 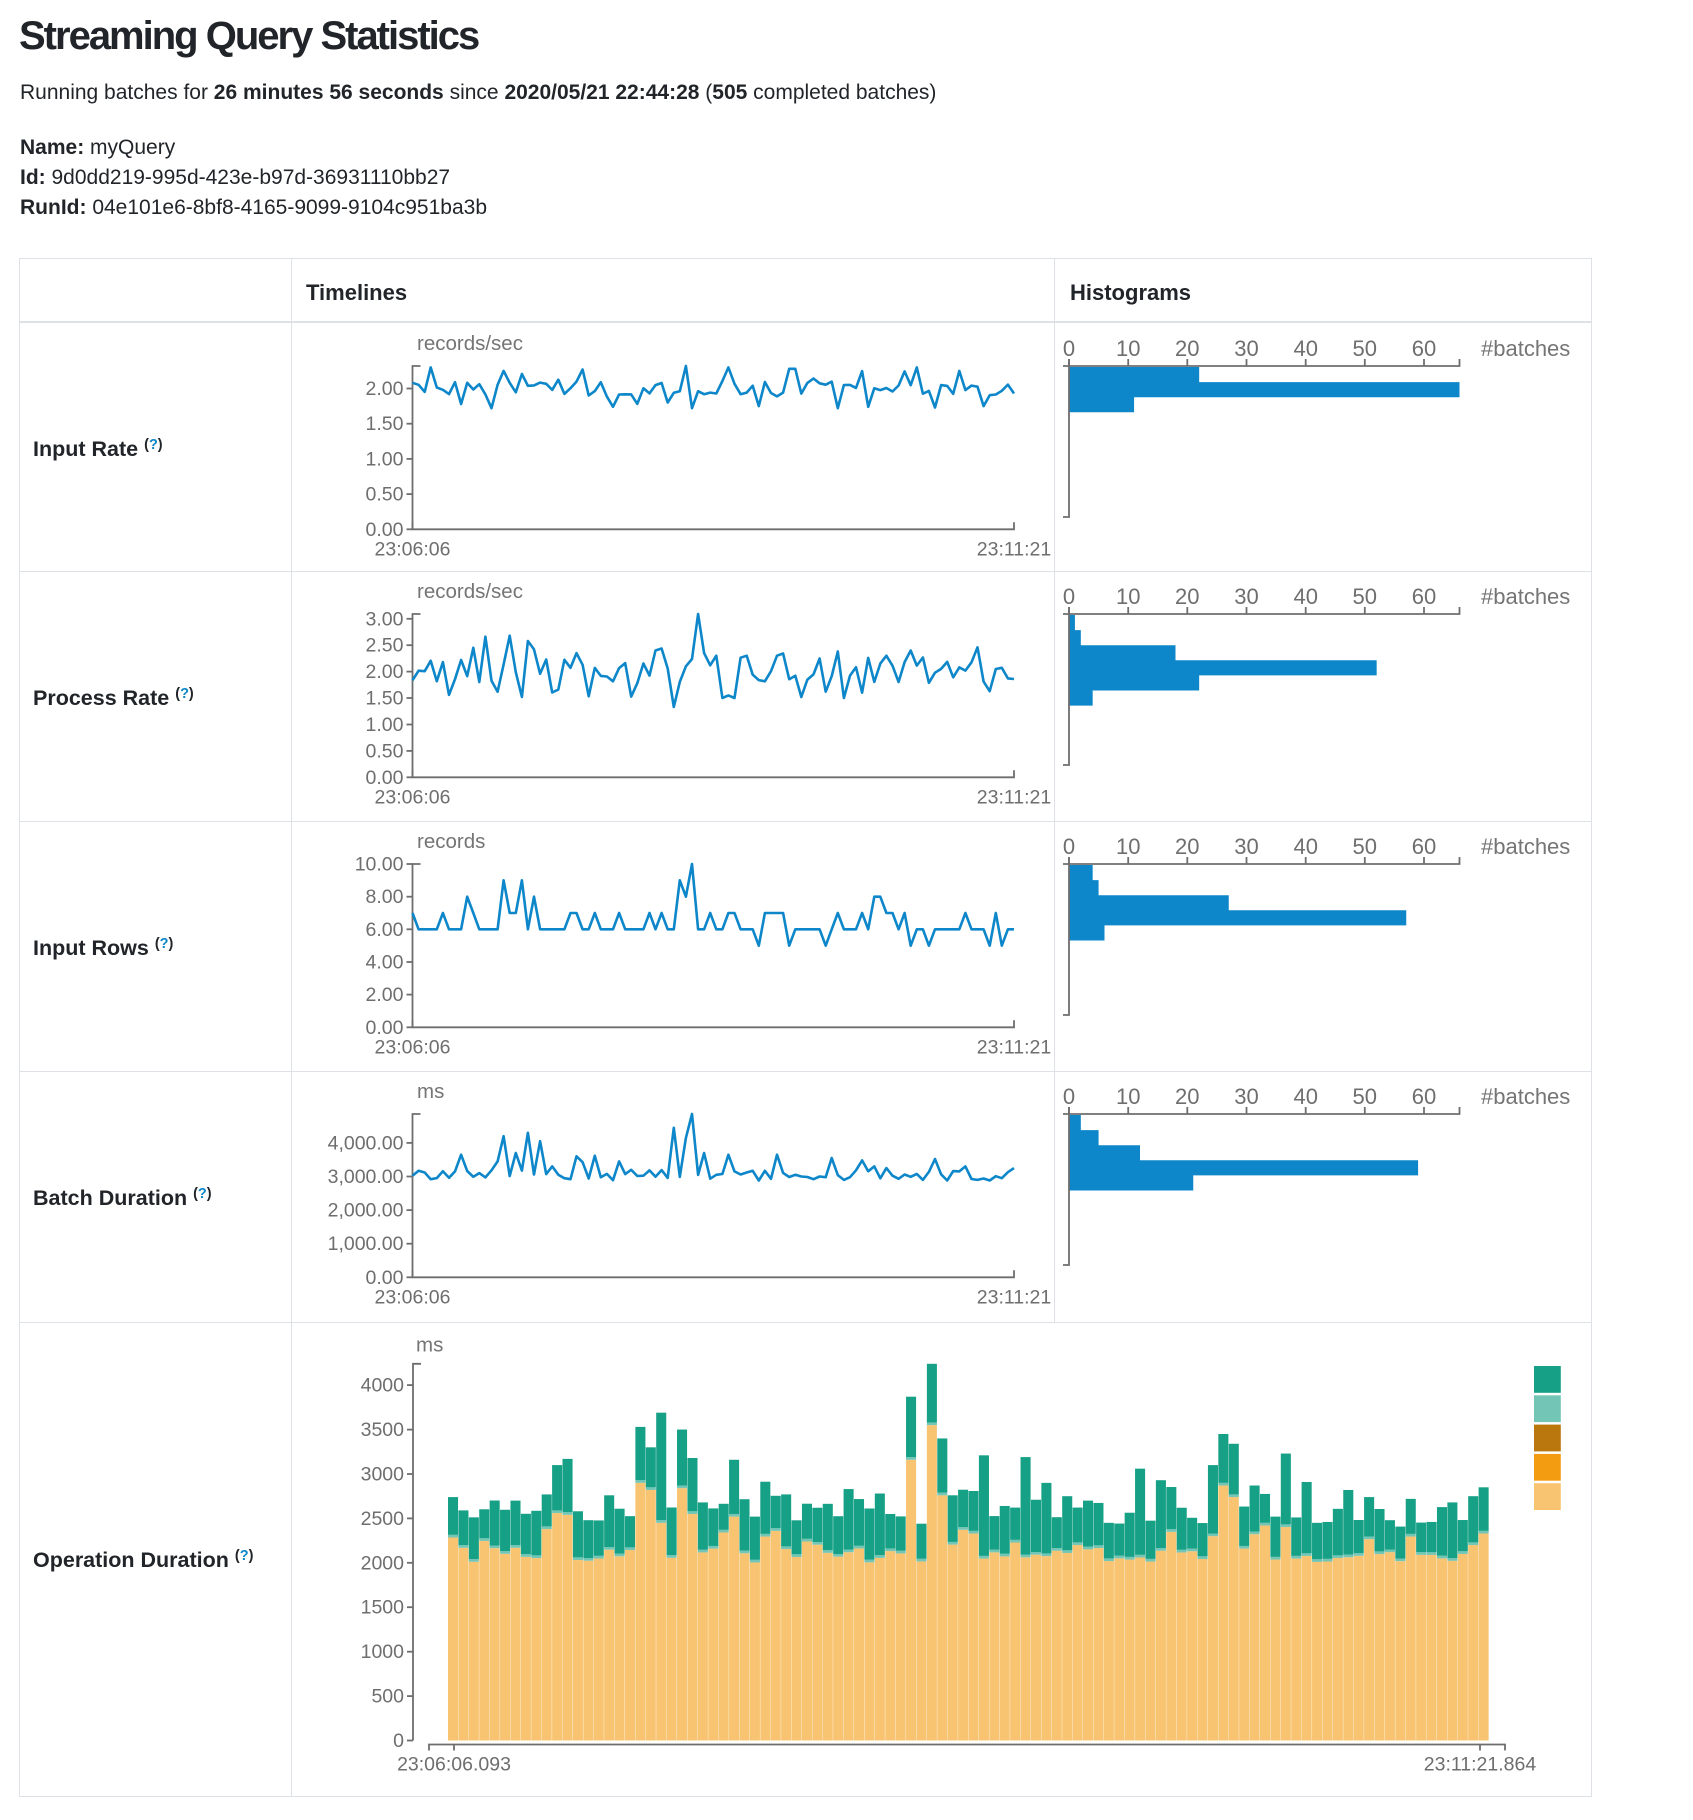 What do you see at coordinates (366, 1244) in the screenshot?
I see `svg-text: 1,000.00` at bounding box center [366, 1244].